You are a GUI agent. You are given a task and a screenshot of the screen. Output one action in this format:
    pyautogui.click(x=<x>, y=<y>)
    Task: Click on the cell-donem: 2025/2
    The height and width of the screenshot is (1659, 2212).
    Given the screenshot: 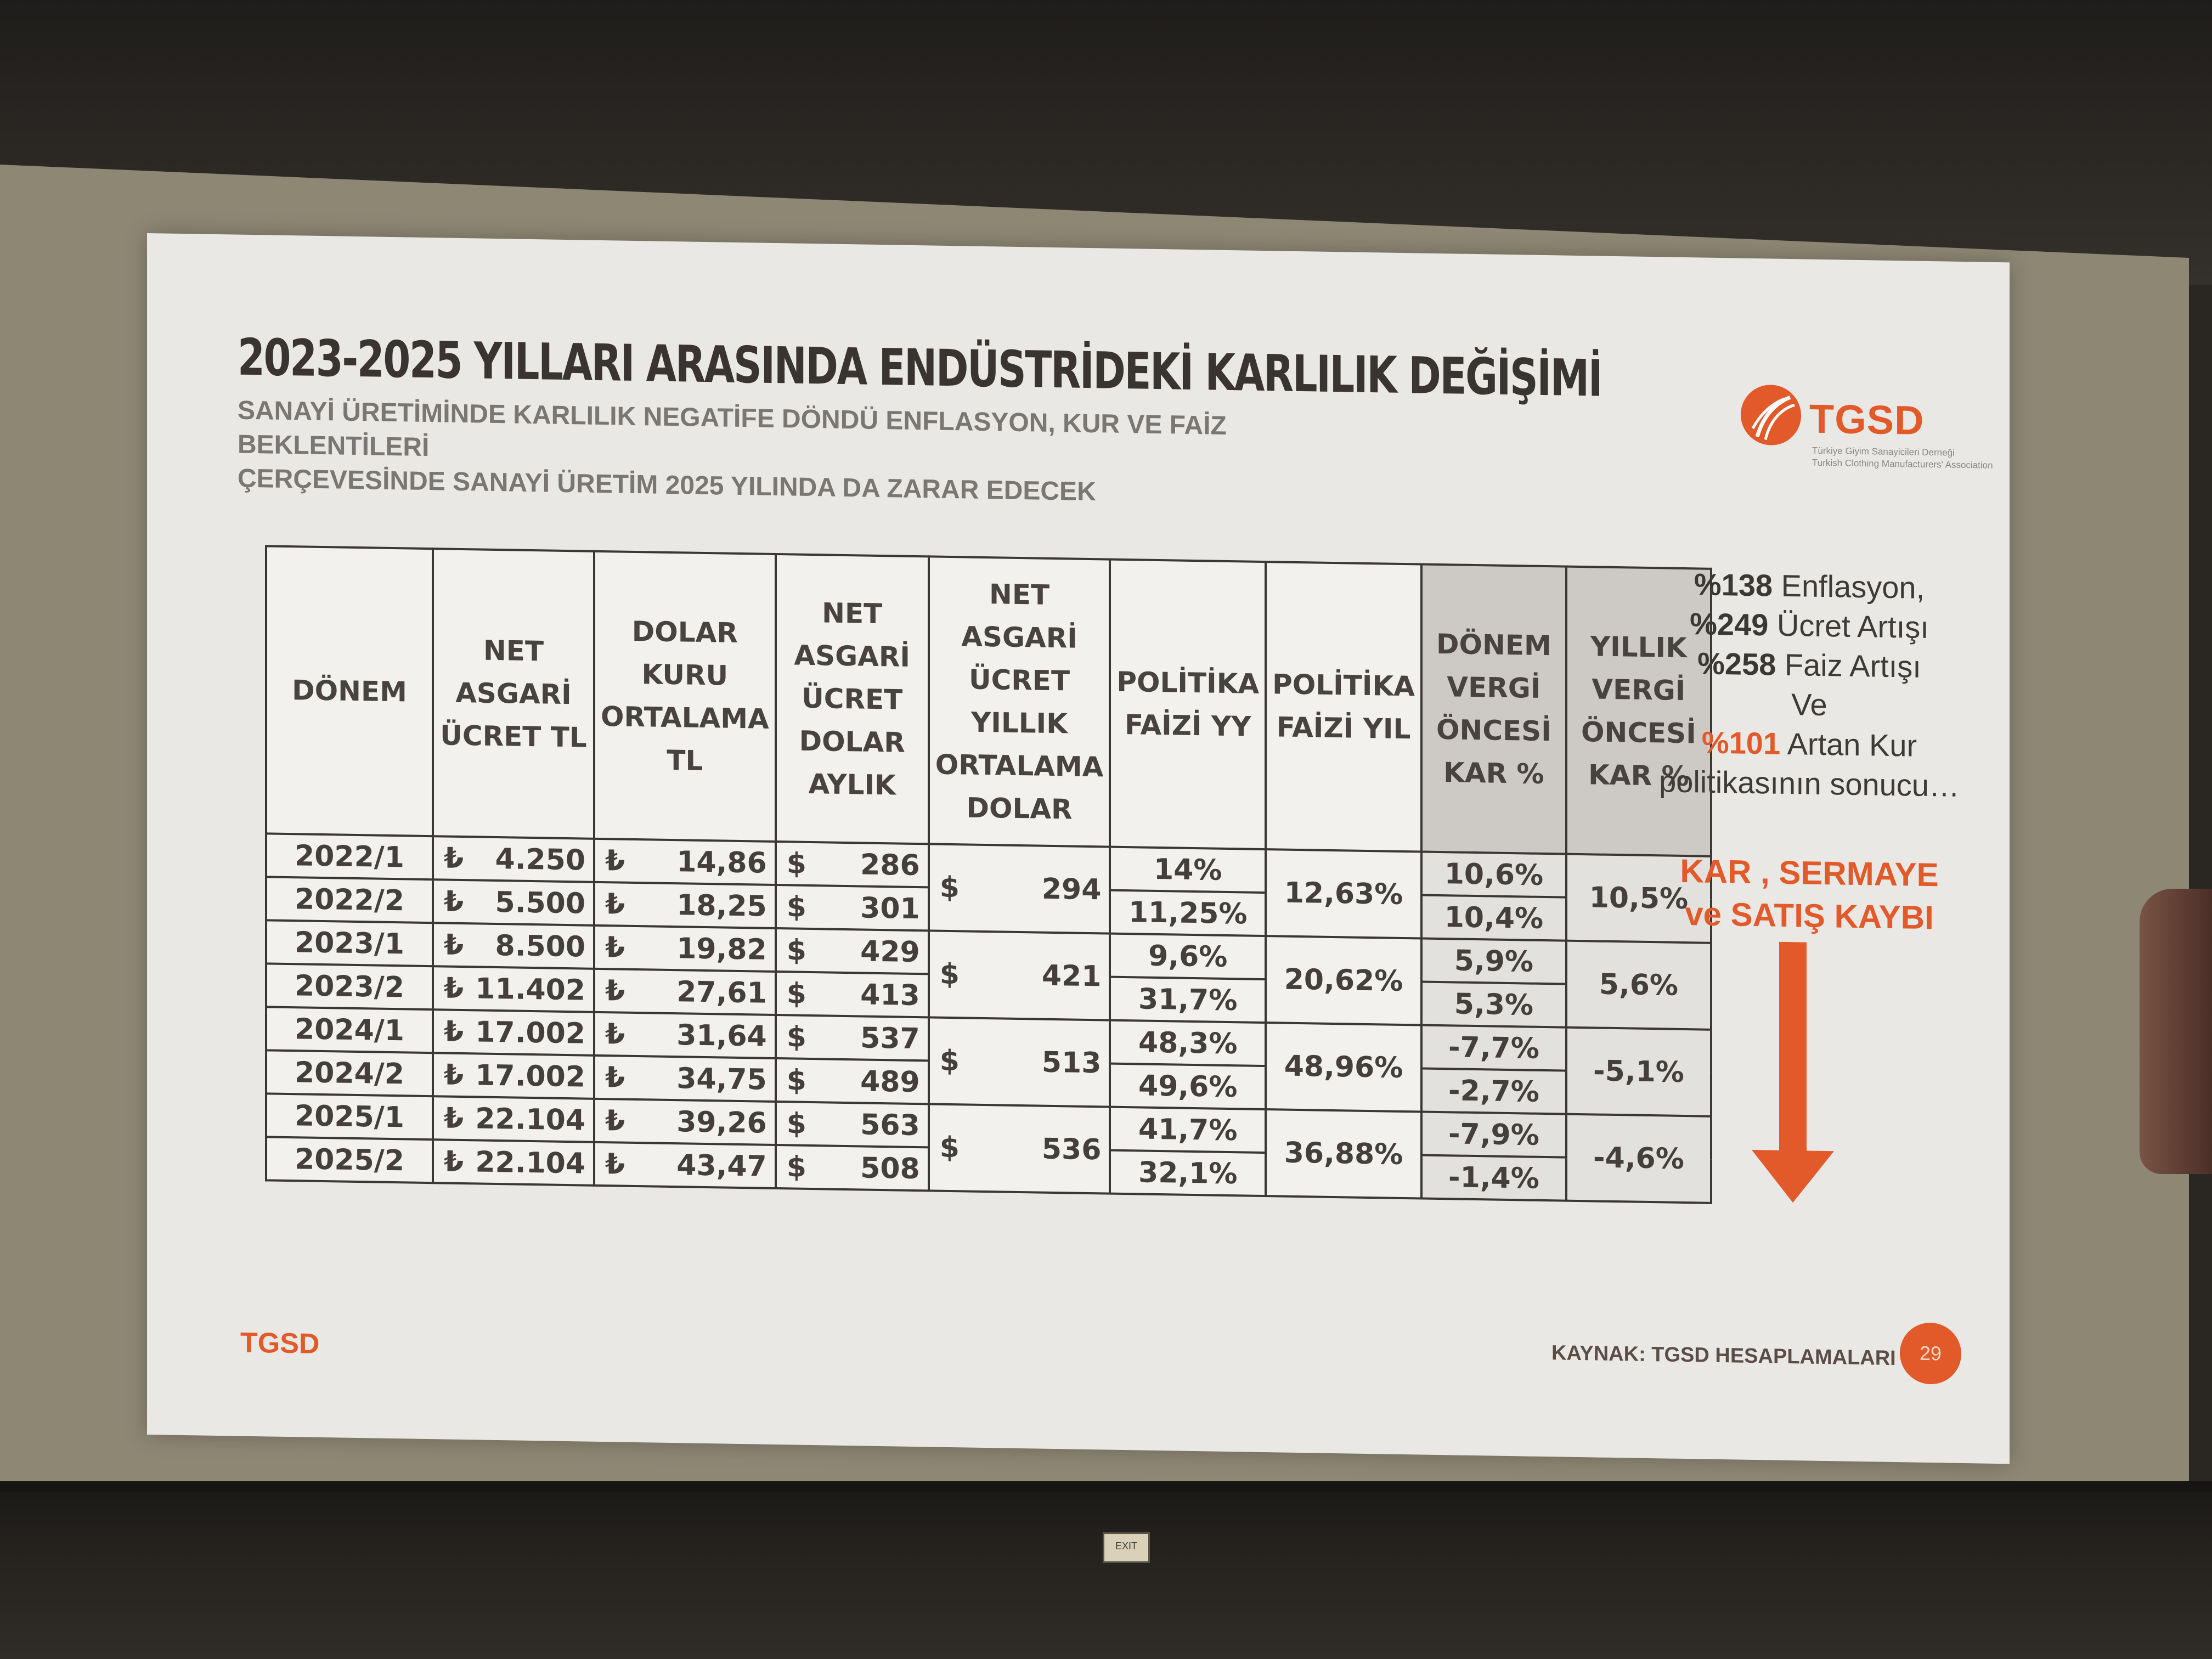 What is the action you would take?
    pyautogui.click(x=350, y=1160)
    